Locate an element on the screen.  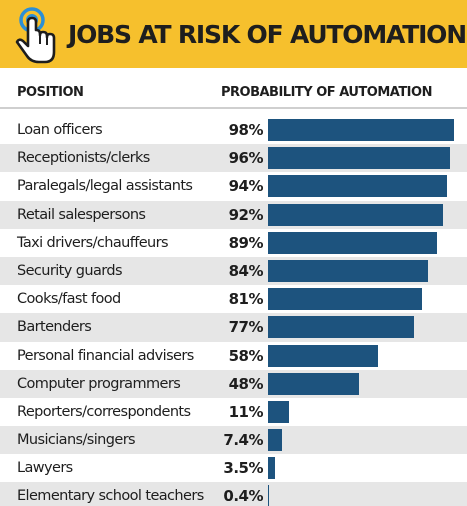
pointing-hand-tap-icon is located at coordinates (37, 35).